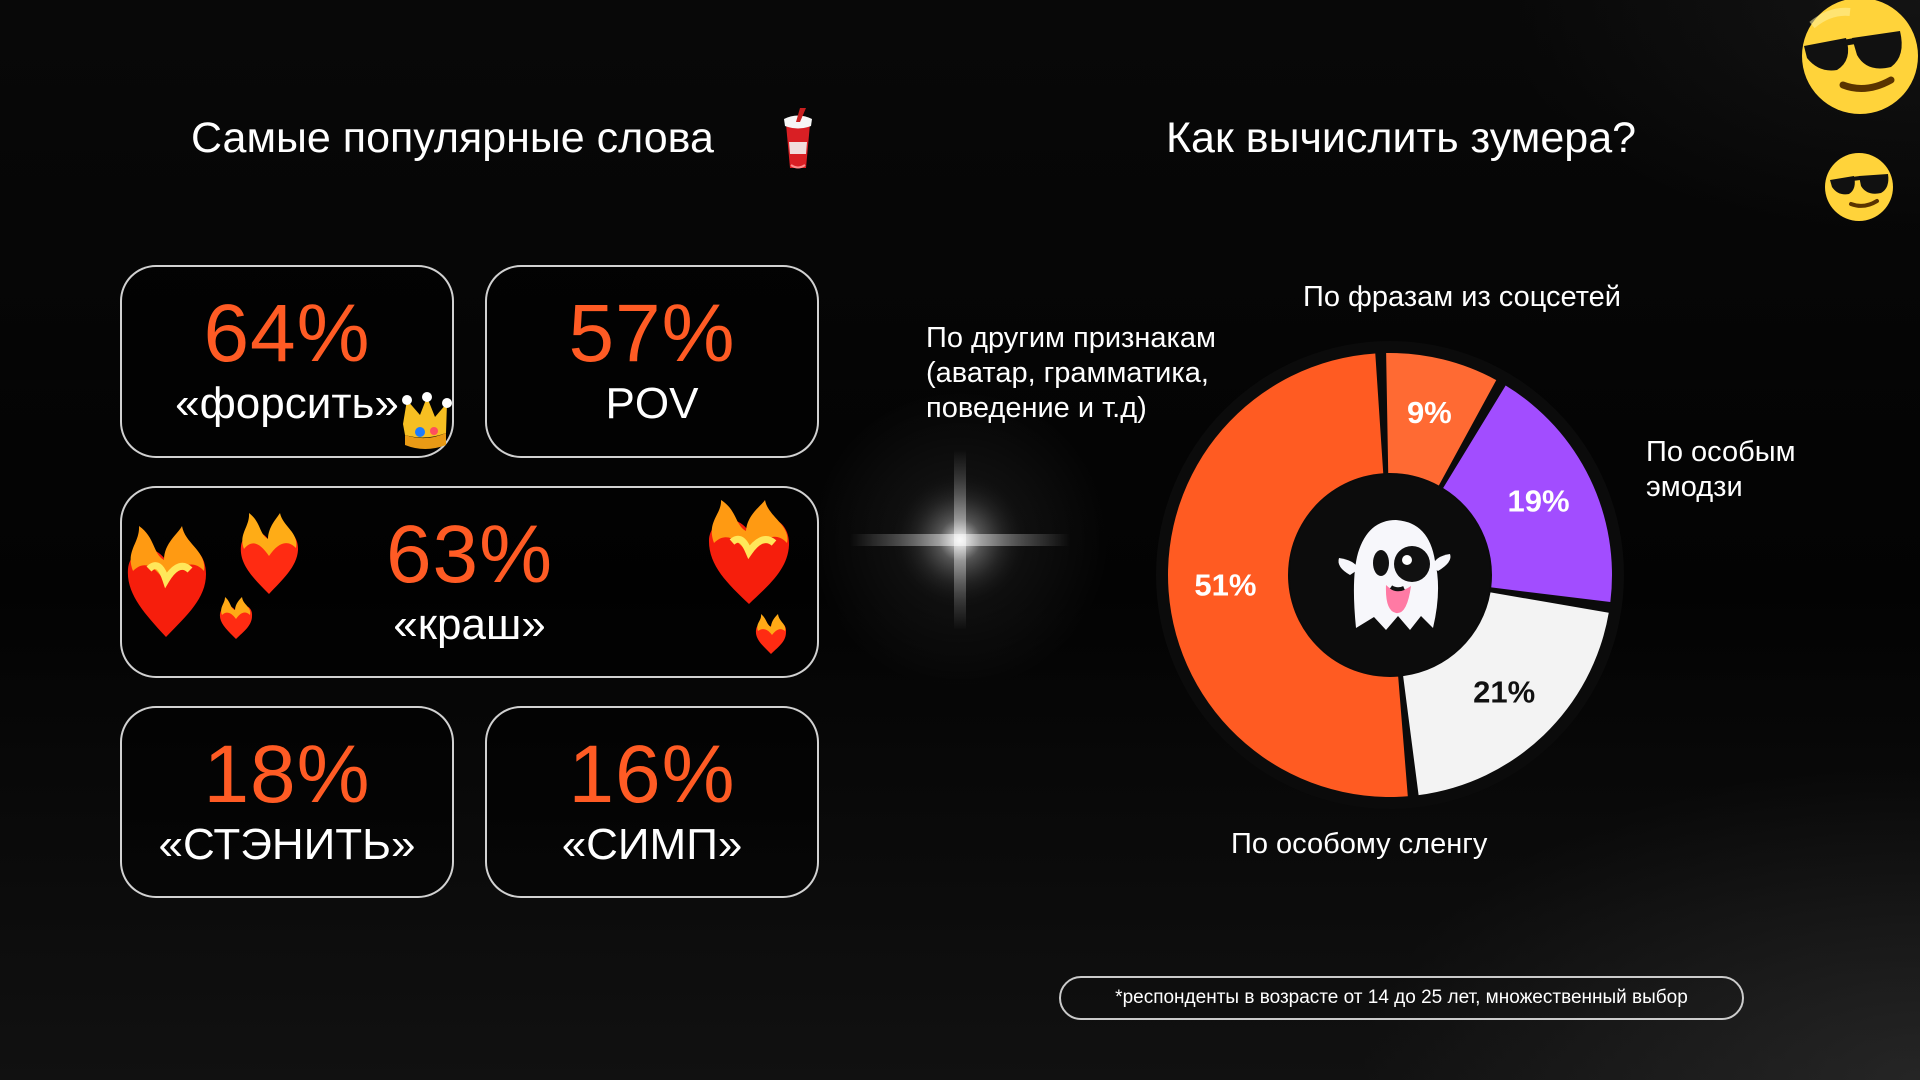  What do you see at coordinates (652, 403) in the screenshot?
I see `stat-word: POV` at bounding box center [652, 403].